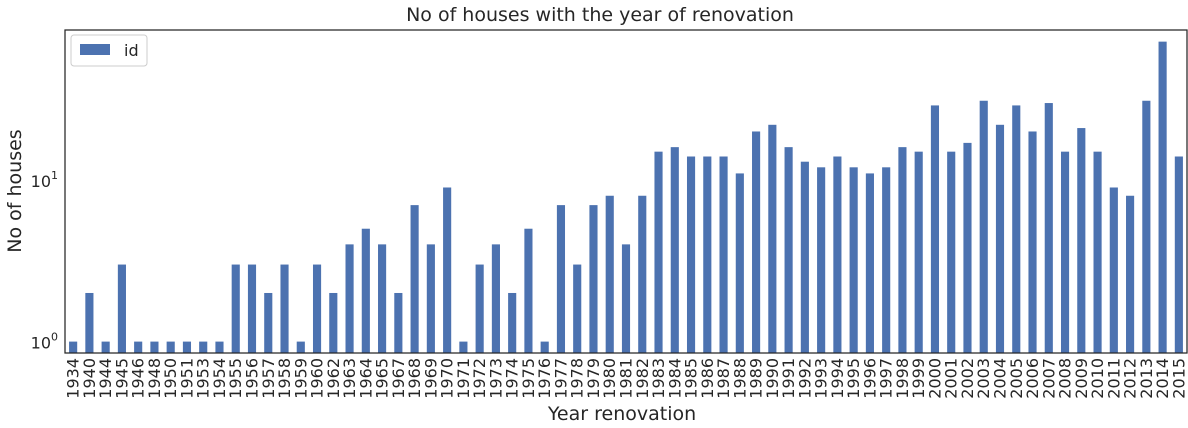 This screenshot has width=1188, height=428. I want to click on x-tick-label-1992: 1992, so click(804, 378).